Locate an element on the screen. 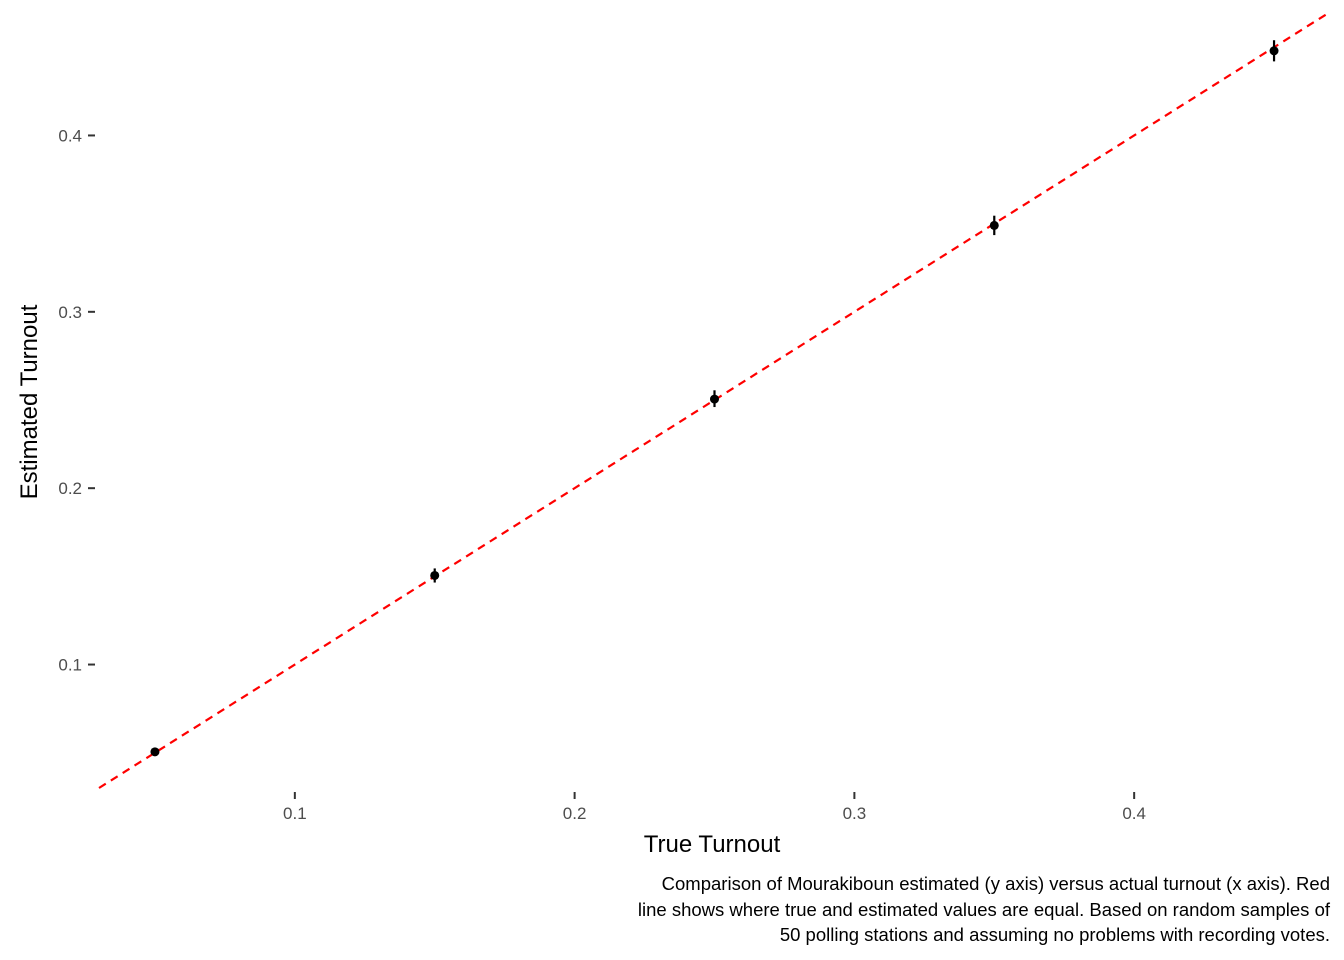 This screenshot has height=960, width=1344. y-axis-title: Estimated Turnout is located at coordinates (29, 401).